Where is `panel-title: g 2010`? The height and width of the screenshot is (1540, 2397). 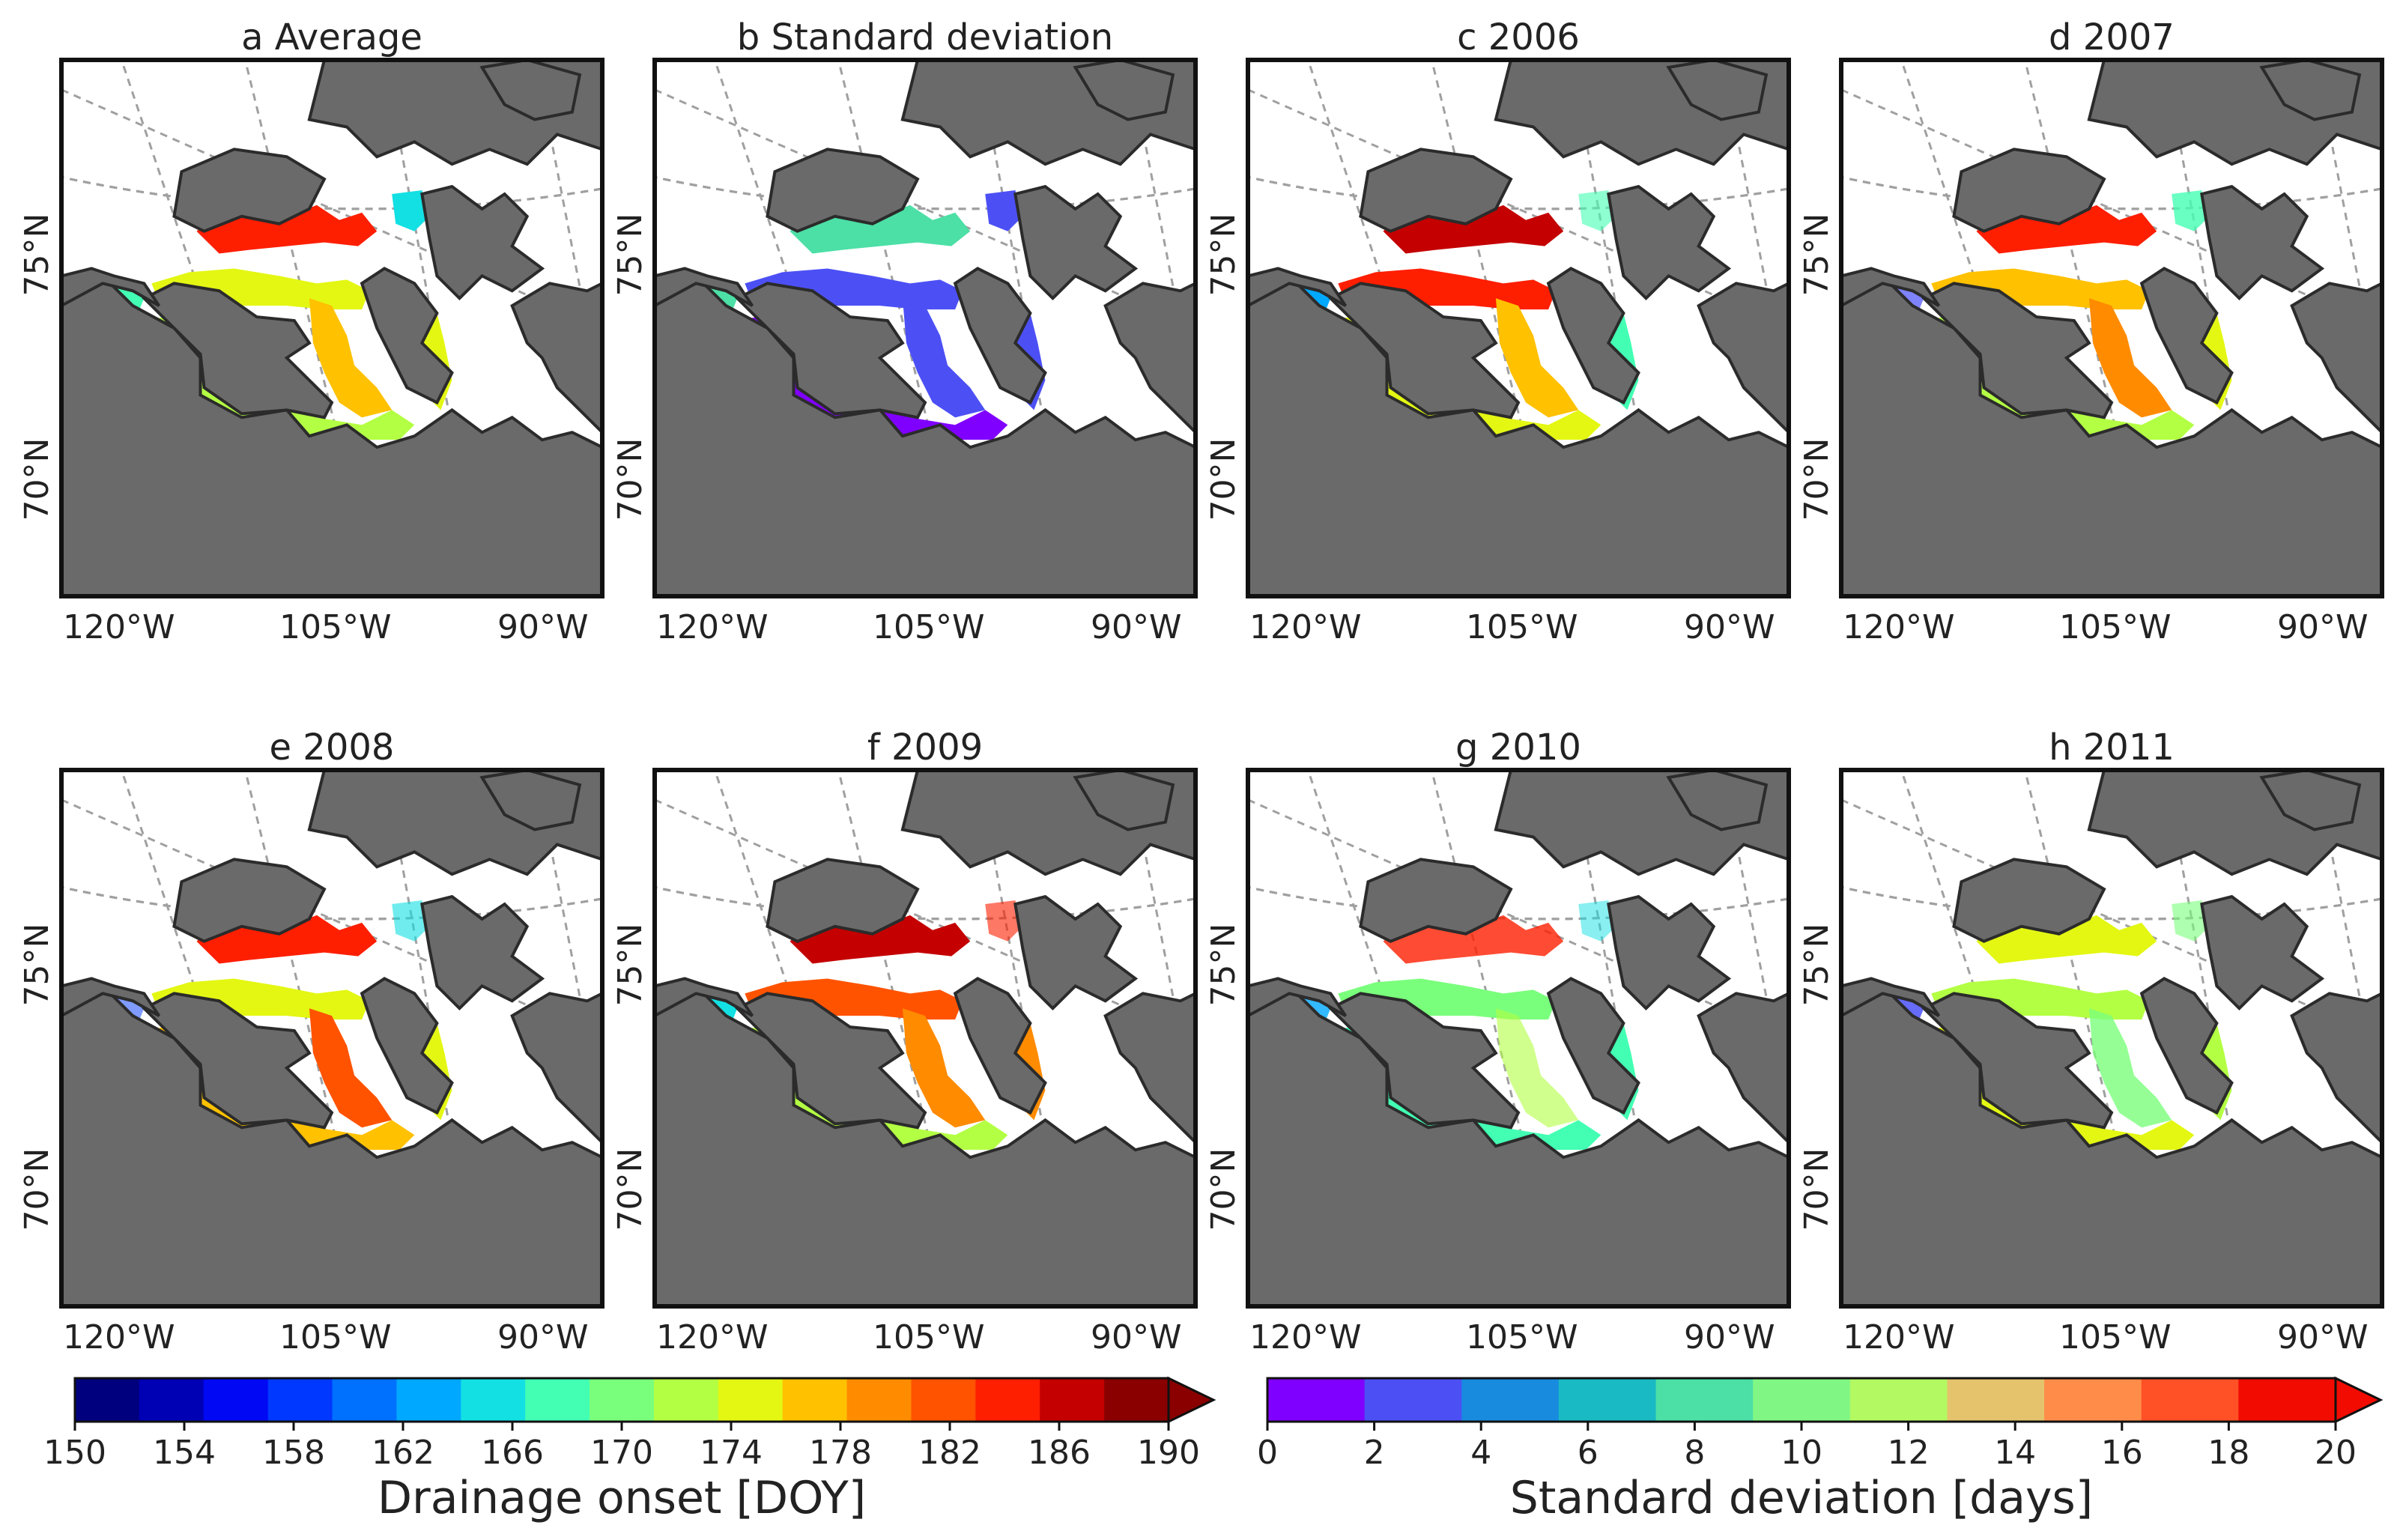
panel-title: g 2010 is located at coordinates (1518, 748).